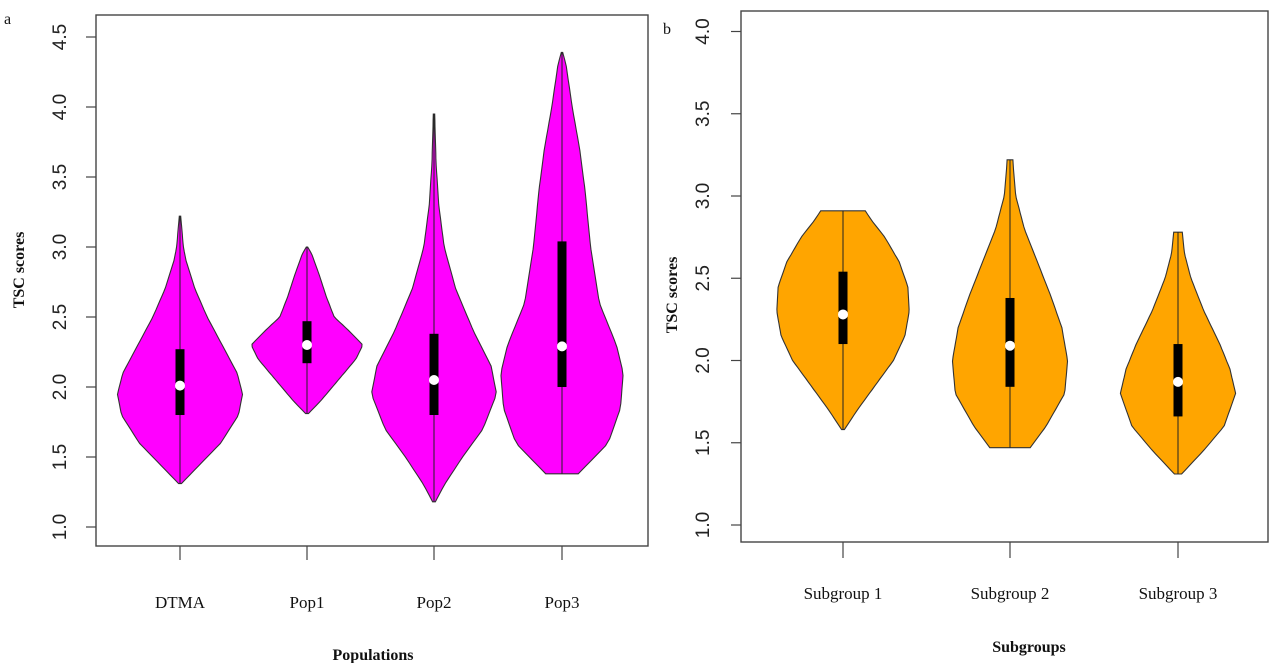  I want to click on panel-b-y-tick-label: 4.0, so click(703, 31).